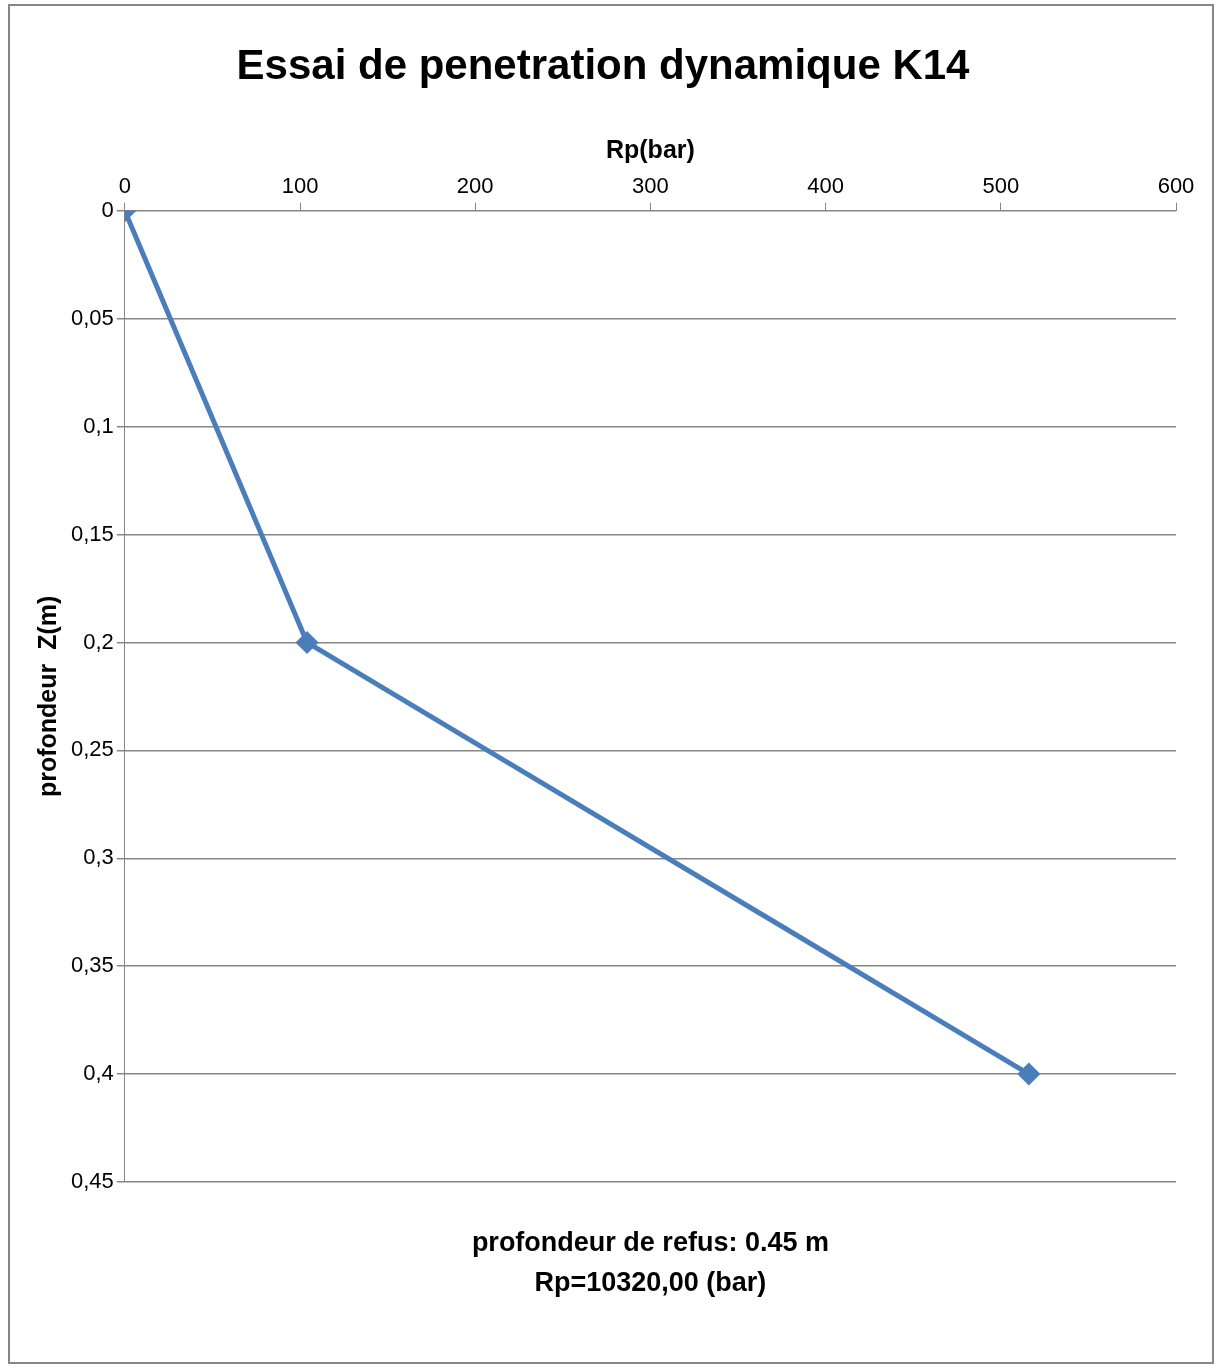 The width and height of the screenshot is (1218, 1368). Describe the element at coordinates (107, 209) in the screenshot. I see `y-tick-label: 0` at that location.